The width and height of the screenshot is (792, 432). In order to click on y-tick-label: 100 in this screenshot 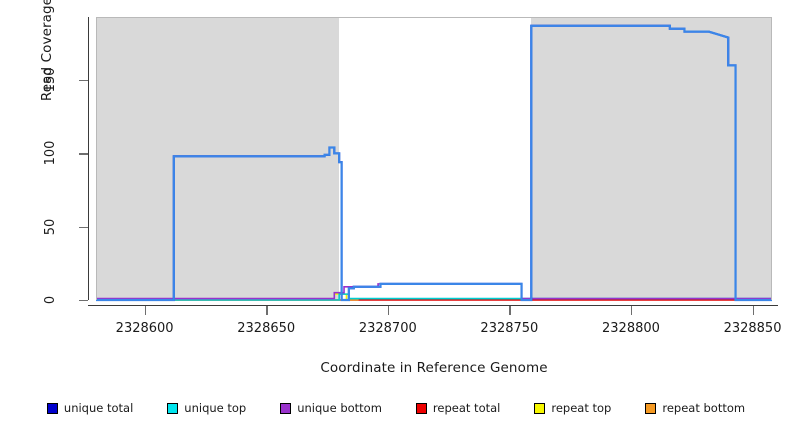, I will do `click(50, 153)`.